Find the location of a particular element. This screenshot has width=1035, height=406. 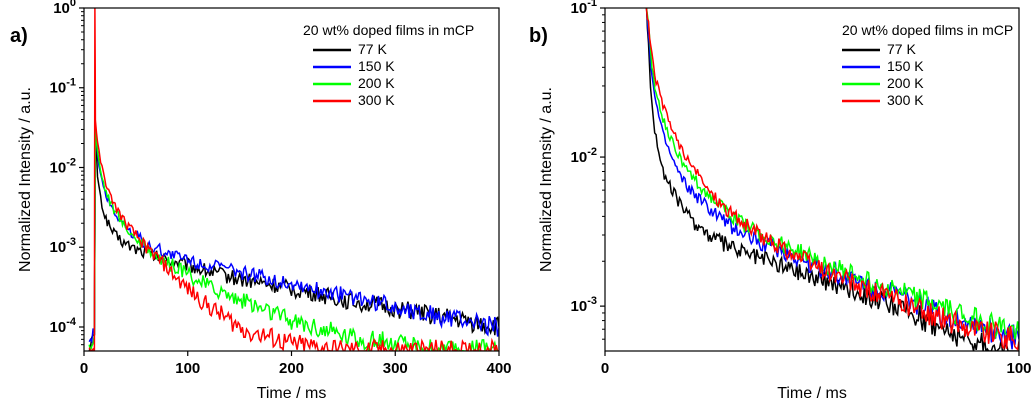

panel-label: a) is located at coordinates (19, 36).